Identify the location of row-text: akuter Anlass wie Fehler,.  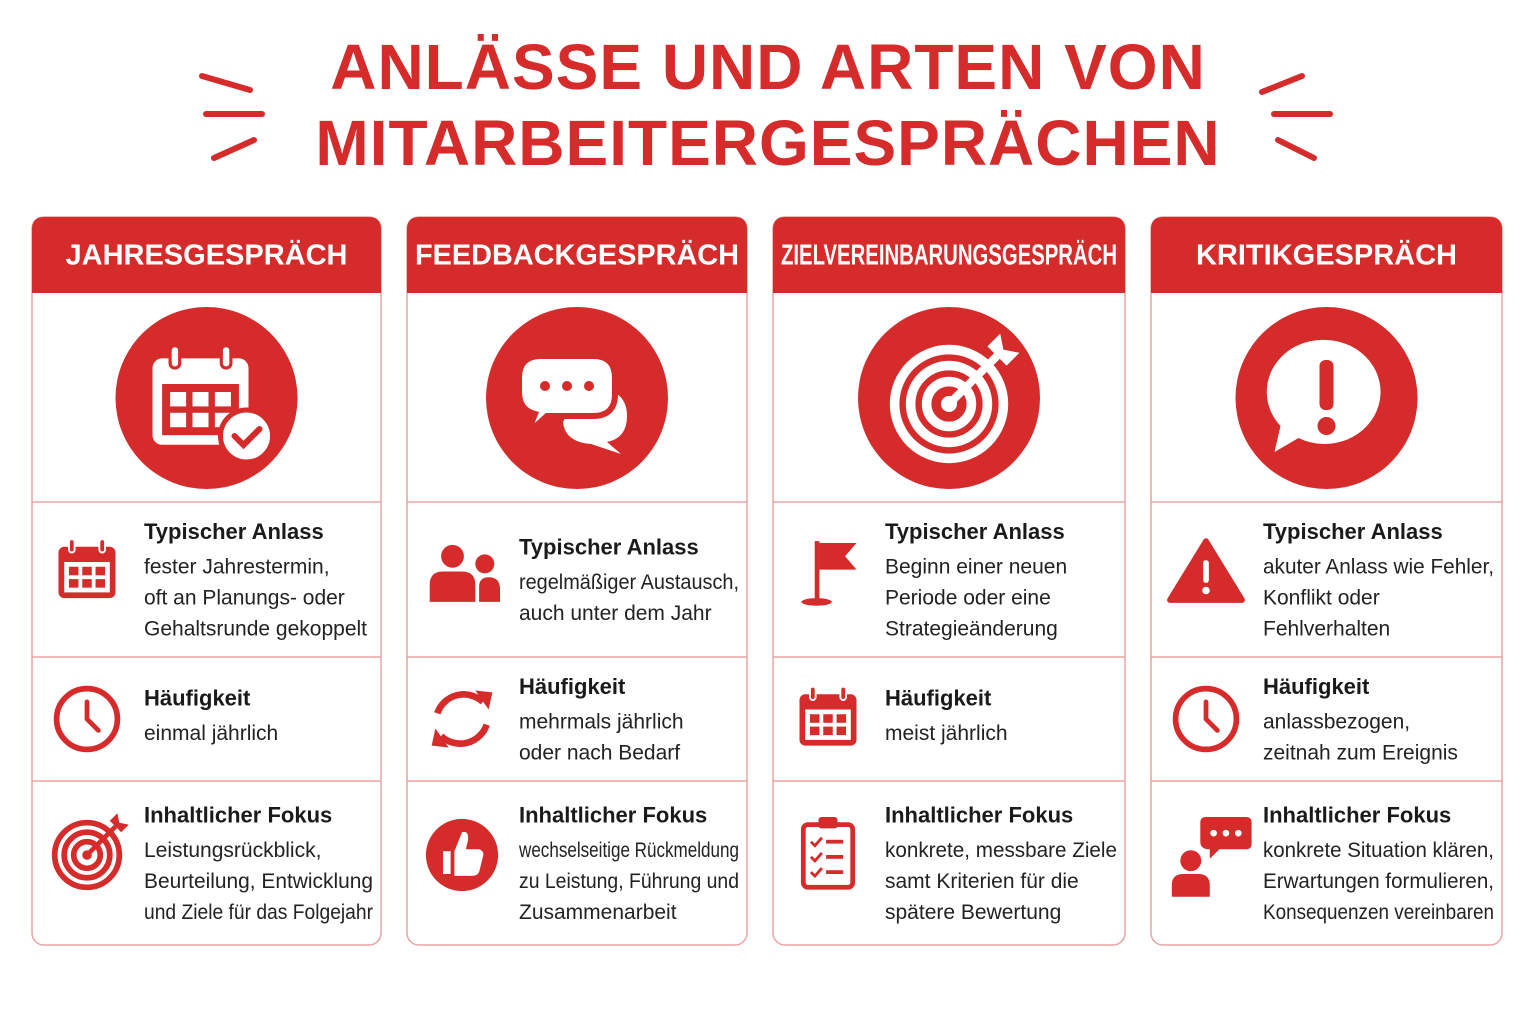
(1378, 567).